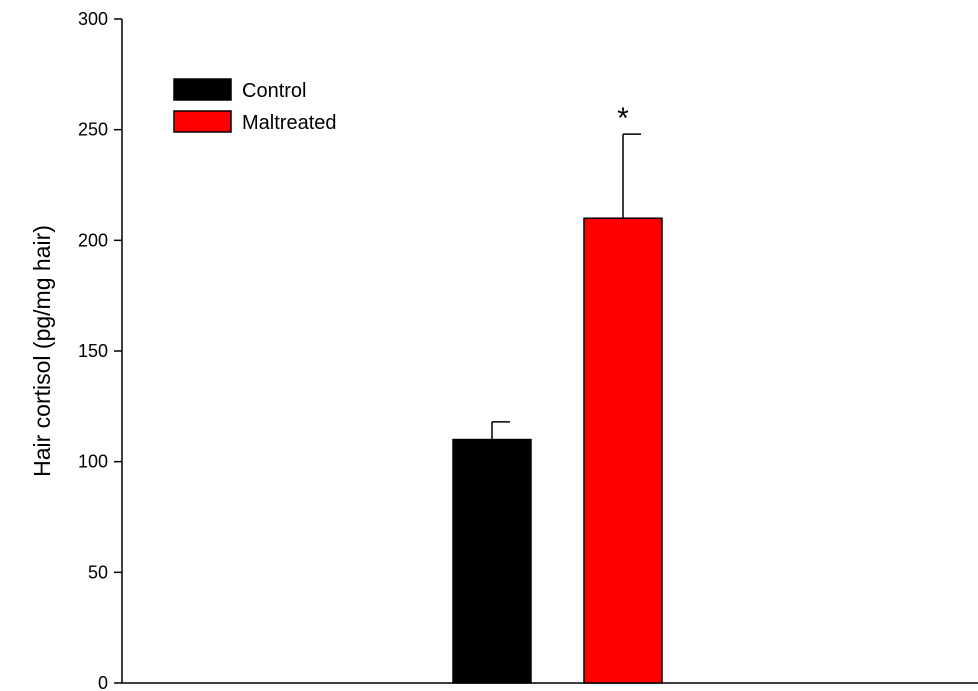  I want to click on y-tick-label: 300, so click(93, 19).